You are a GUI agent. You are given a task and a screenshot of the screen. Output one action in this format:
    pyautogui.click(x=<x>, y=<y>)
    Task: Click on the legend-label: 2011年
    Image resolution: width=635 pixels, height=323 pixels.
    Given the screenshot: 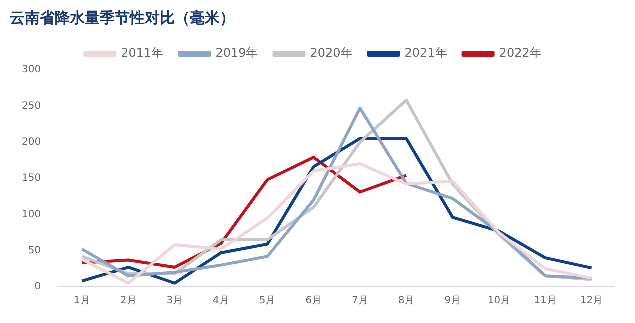 What is the action you would take?
    pyautogui.click(x=142, y=53)
    